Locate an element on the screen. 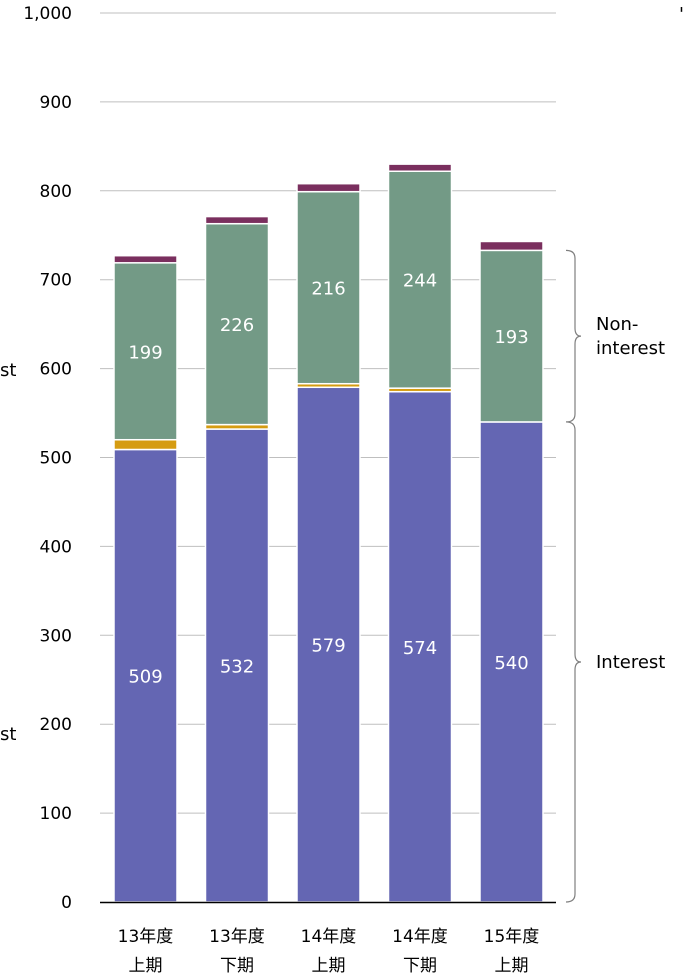 The width and height of the screenshot is (685, 976). y-tick-label: 600 is located at coordinates (56, 370).